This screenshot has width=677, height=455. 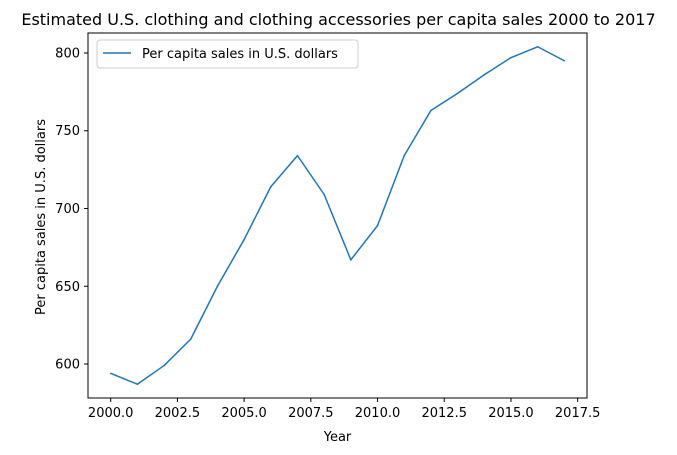 I want to click on y-axis-label: Per capita sales in U.S. dollars, so click(x=41, y=217).